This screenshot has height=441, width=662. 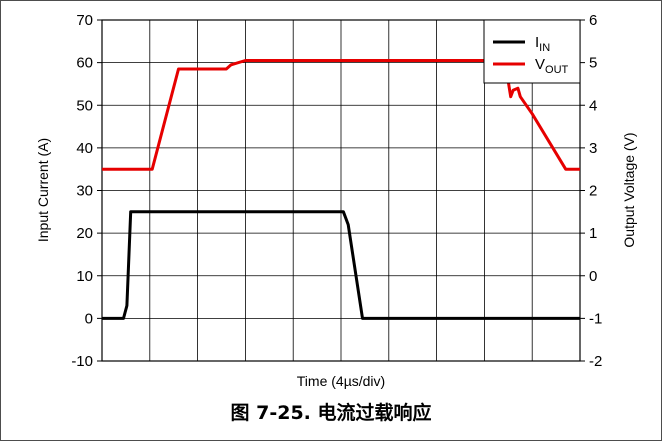 I want to click on legend-box, so click(x=532, y=51).